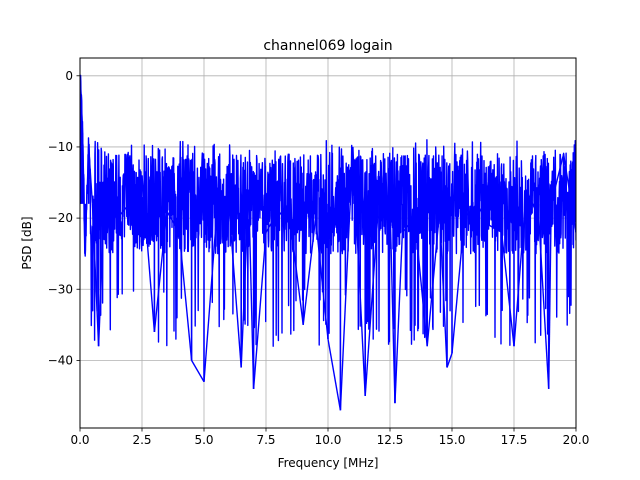 This screenshot has height=480, width=640. Describe the element at coordinates (265, 440) in the screenshot. I see `x-tick-label: 7.5` at that location.